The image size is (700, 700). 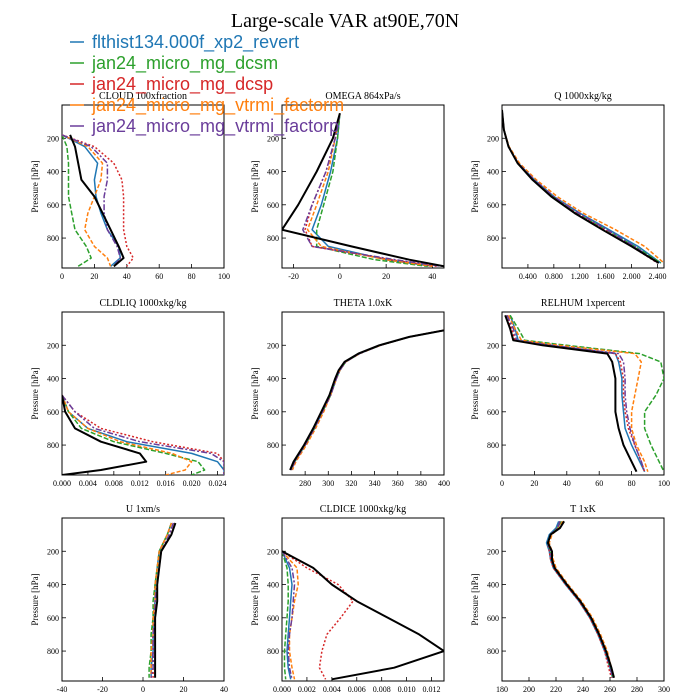 What do you see at coordinates (610, 689) in the screenshot?
I see `x-tick-label: 260` at bounding box center [610, 689].